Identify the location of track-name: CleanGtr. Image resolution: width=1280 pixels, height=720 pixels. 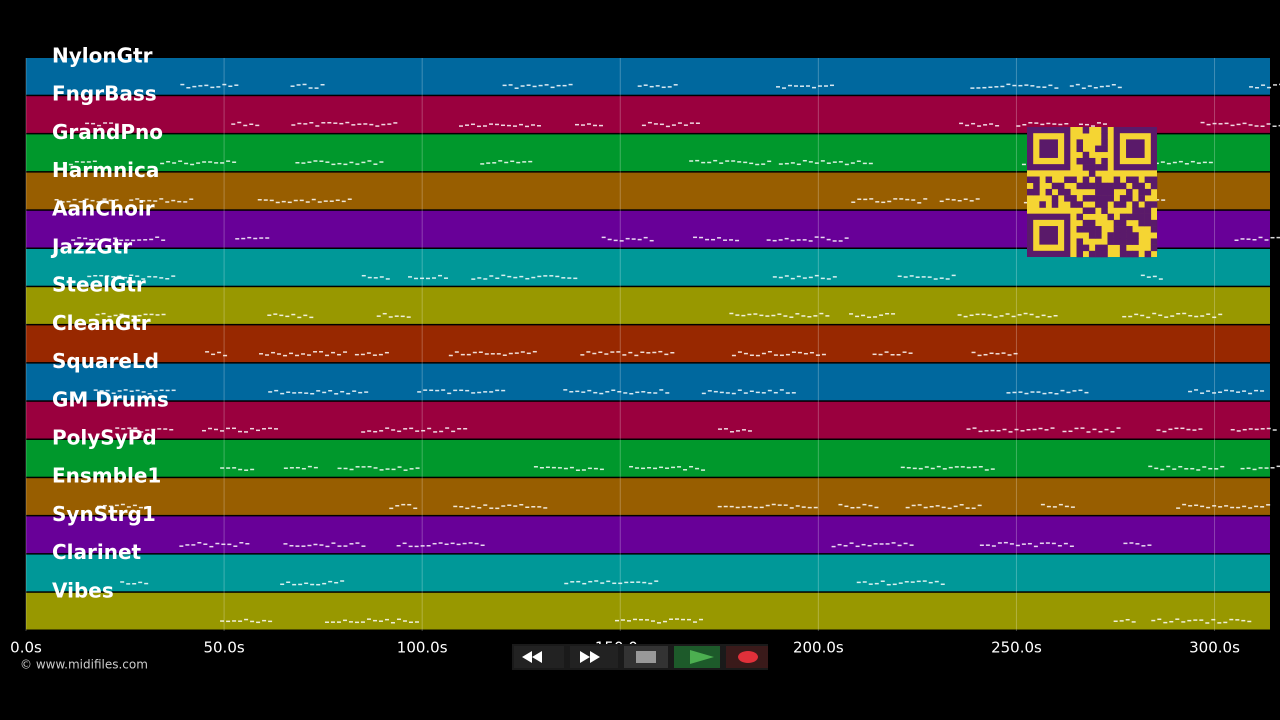
(101, 323).